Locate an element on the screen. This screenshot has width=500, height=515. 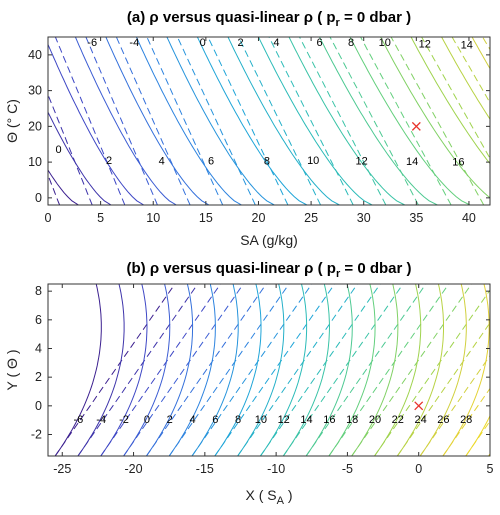
contour-label: 28 is located at coordinates (466, 420).